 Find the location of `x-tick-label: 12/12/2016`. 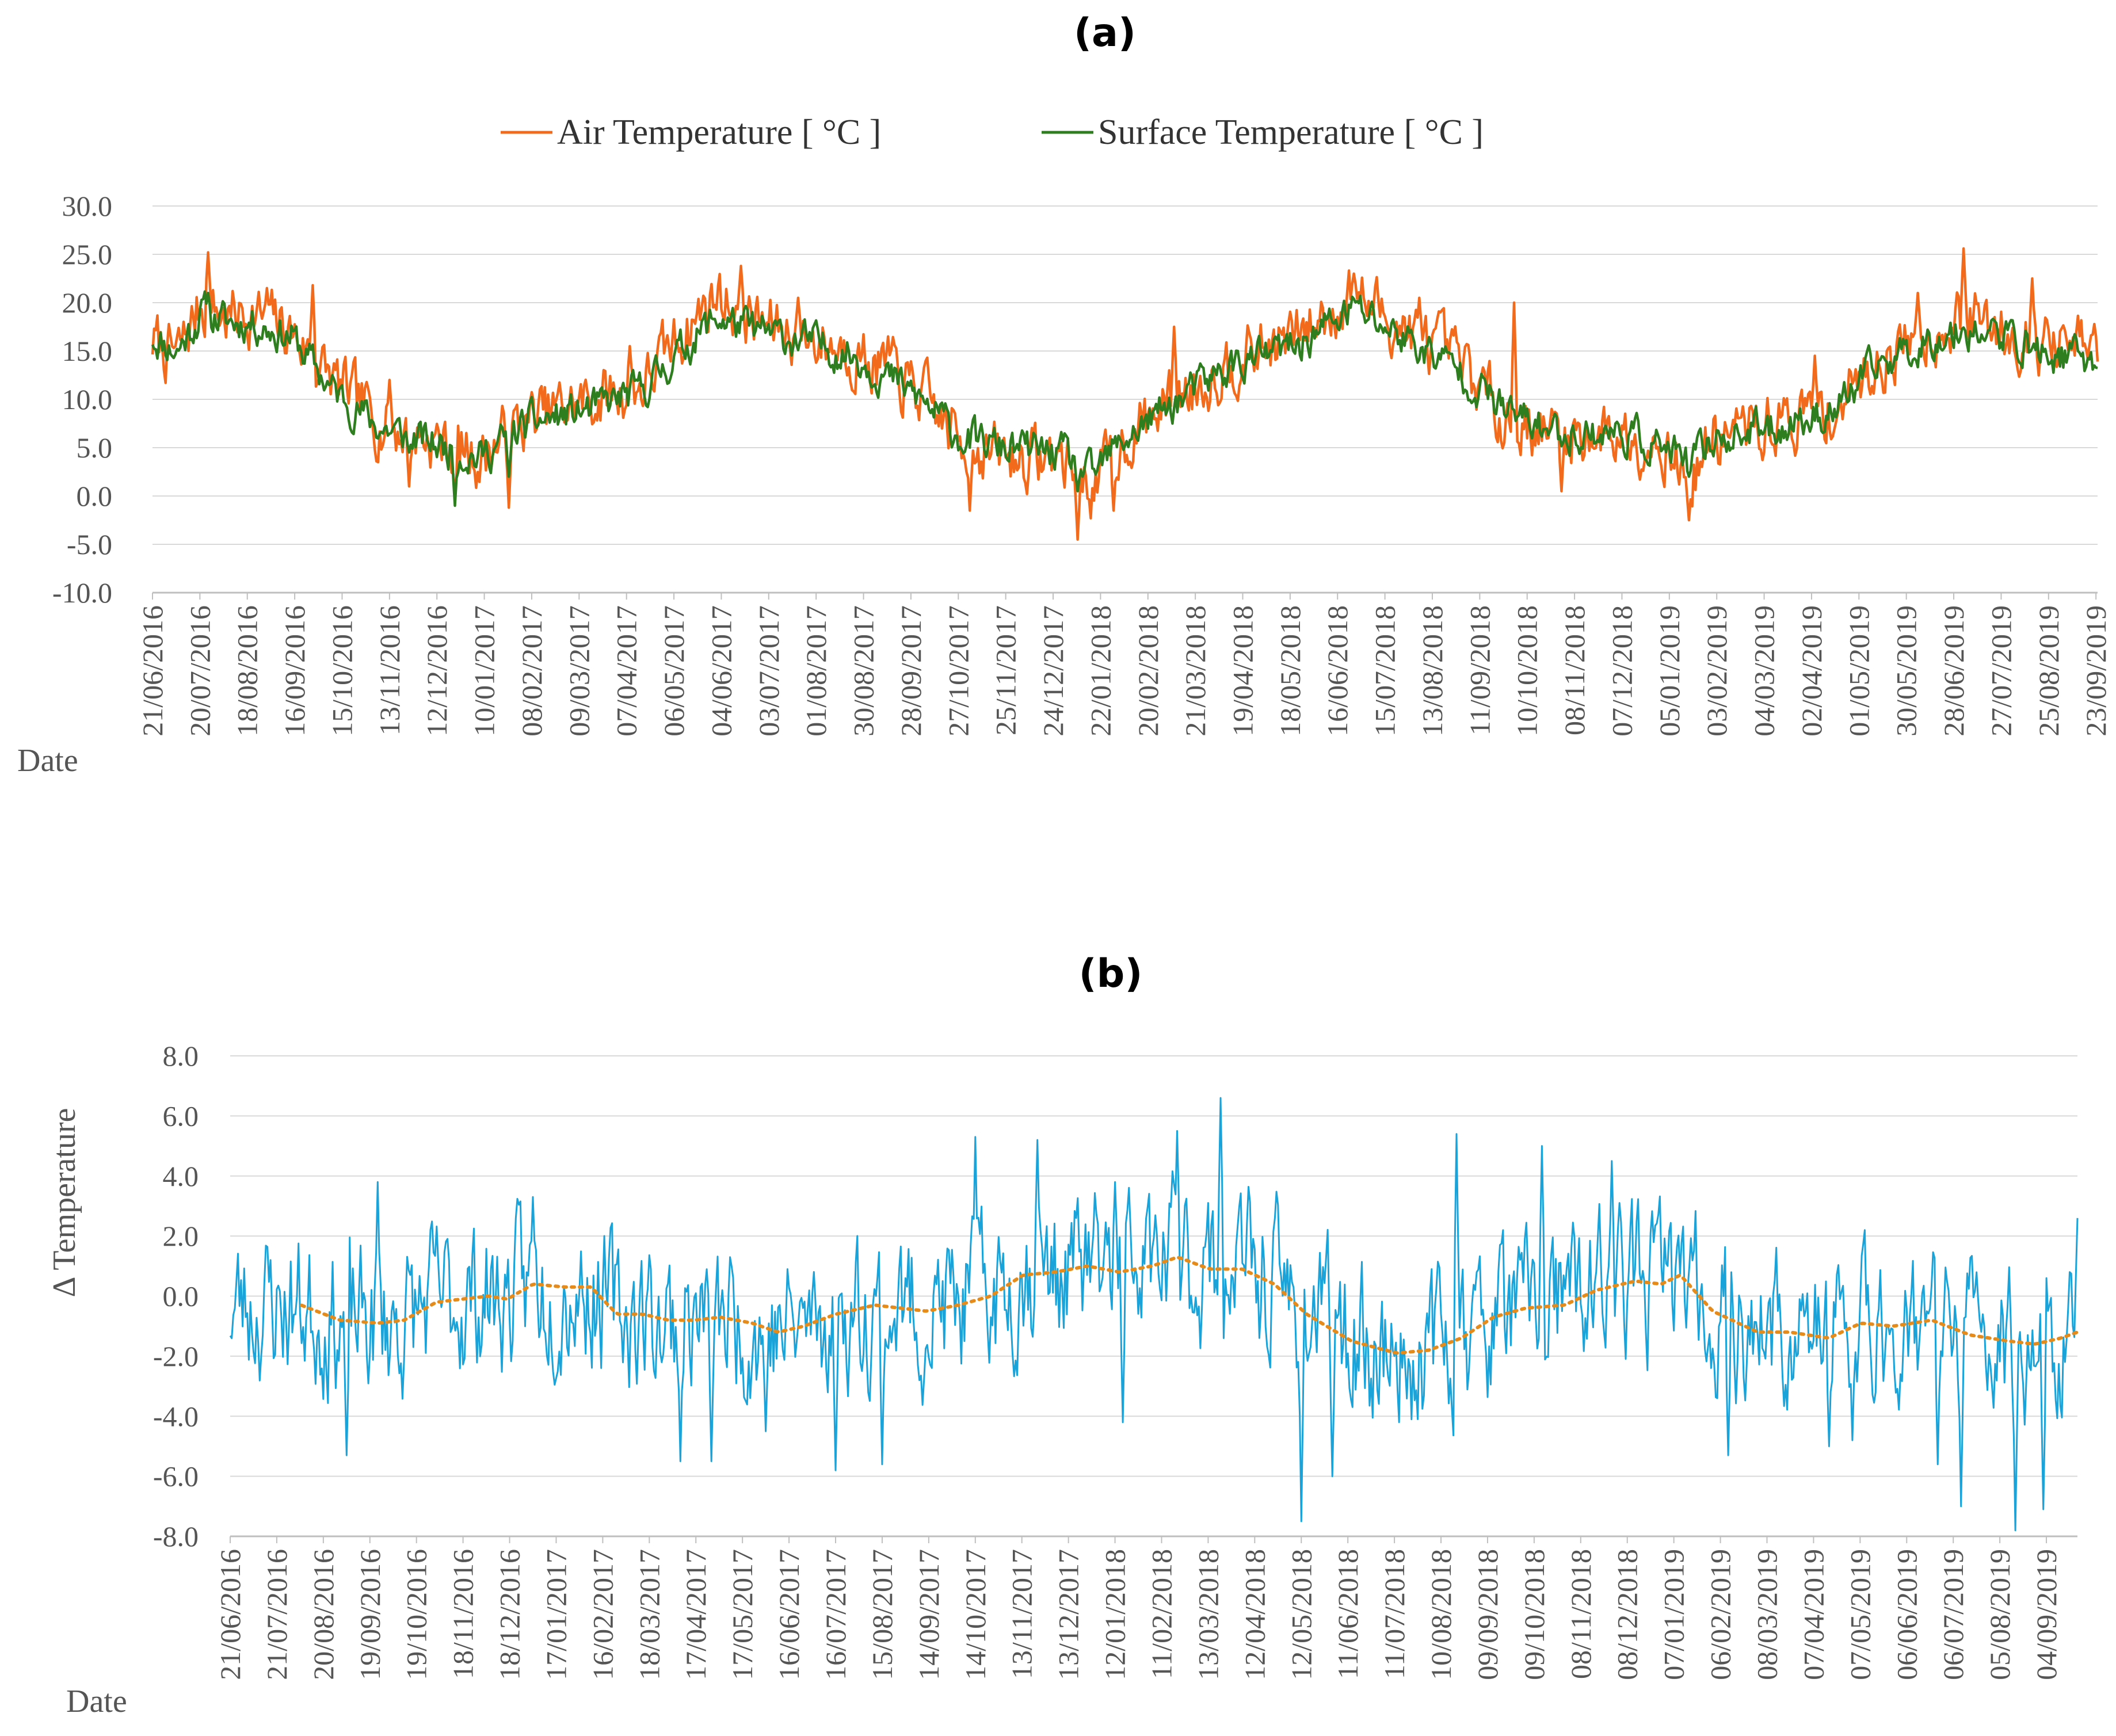

x-tick-label: 12/12/2016 is located at coordinates (437, 671).